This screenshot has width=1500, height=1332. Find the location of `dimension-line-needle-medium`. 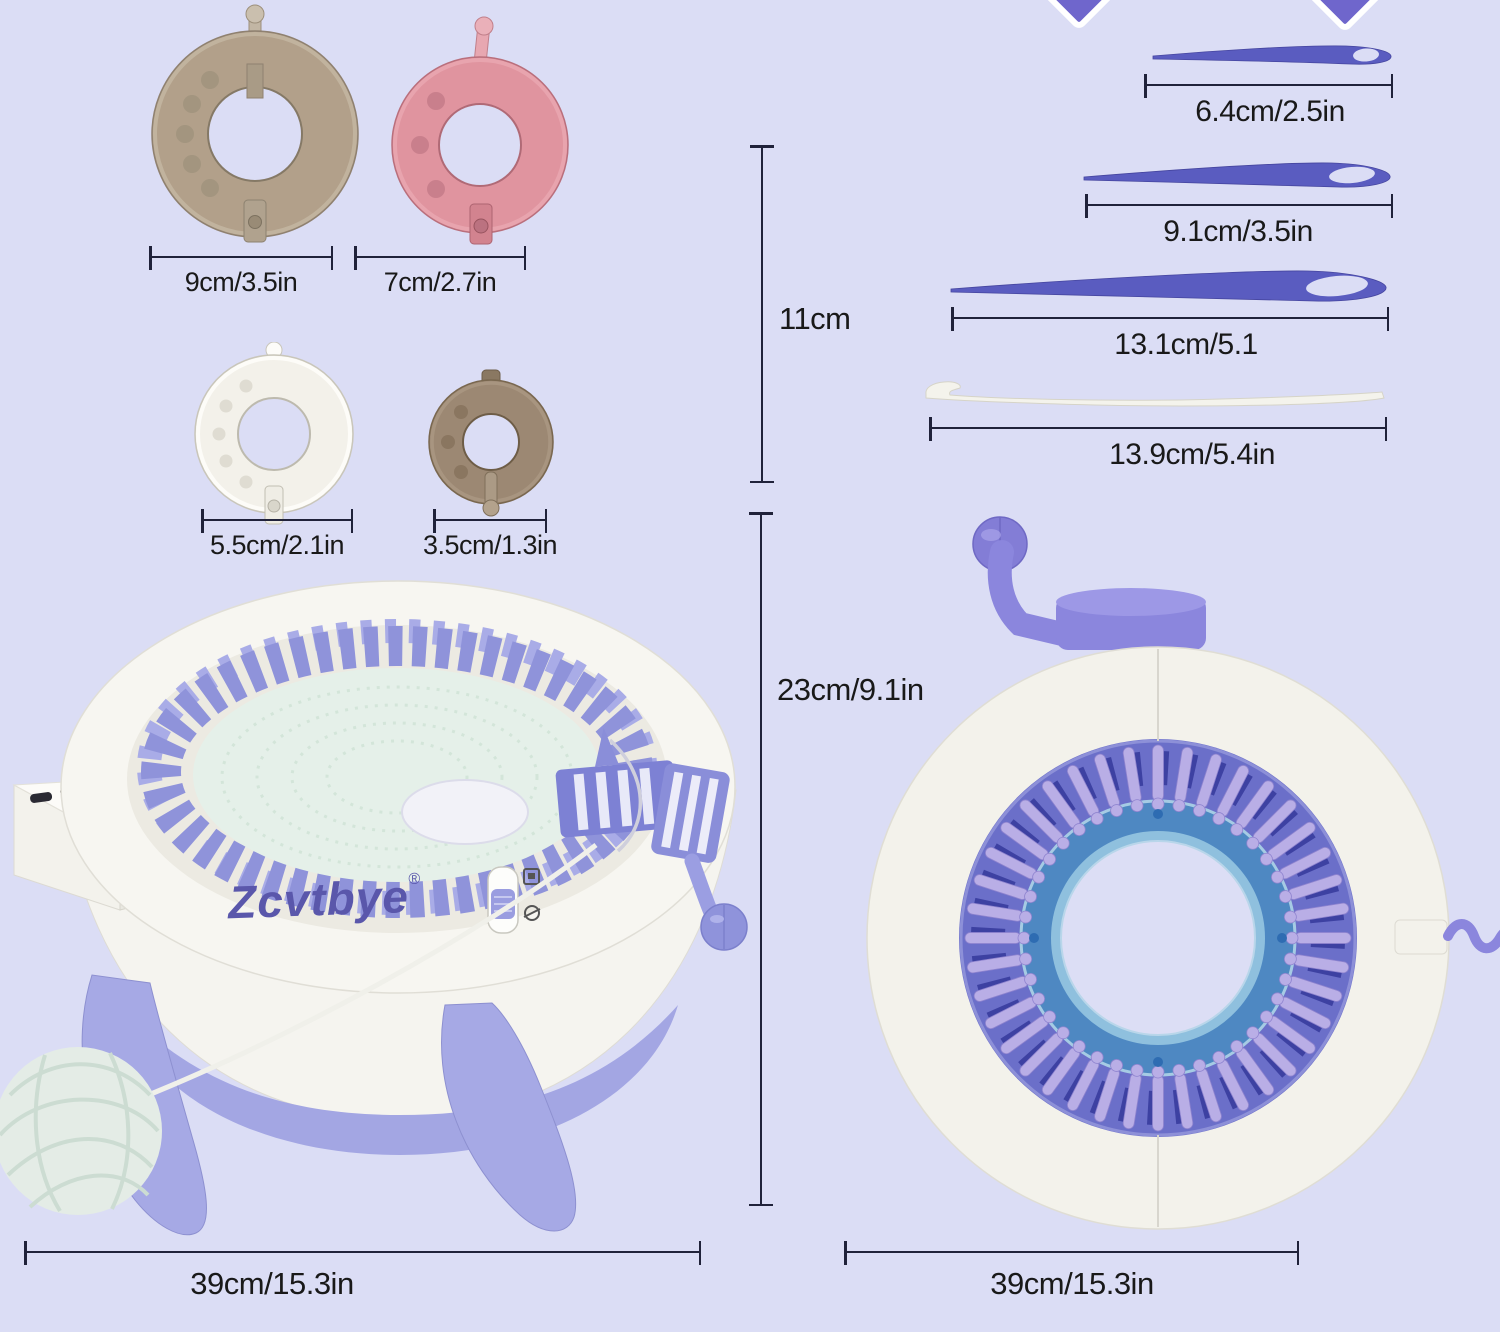

dimension-line-needle-medium is located at coordinates (1239, 206).